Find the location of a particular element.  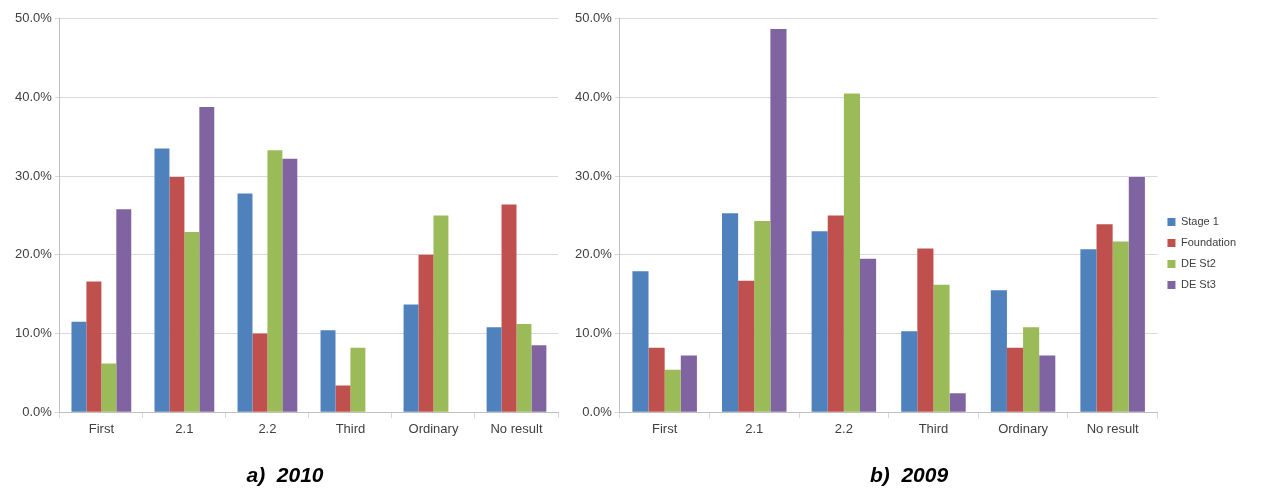

legend-label: Stage 1 is located at coordinates (1199, 221).